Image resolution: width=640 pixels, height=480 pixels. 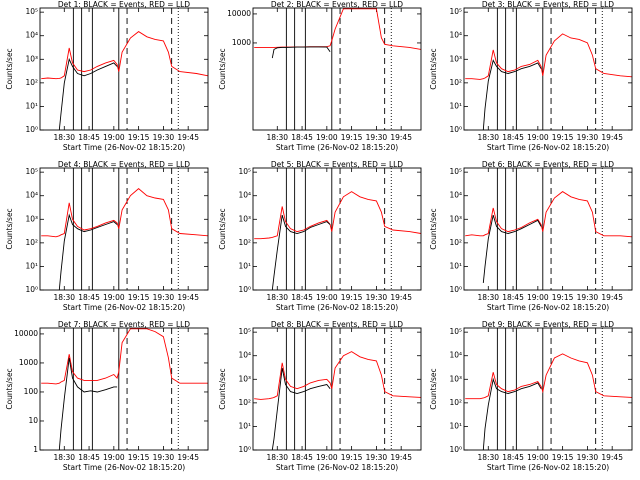 What do you see at coordinates (124, 324) in the screenshot?
I see `chart-title: Det 7: BLACK = Events, RED = LLD` at bounding box center [124, 324].